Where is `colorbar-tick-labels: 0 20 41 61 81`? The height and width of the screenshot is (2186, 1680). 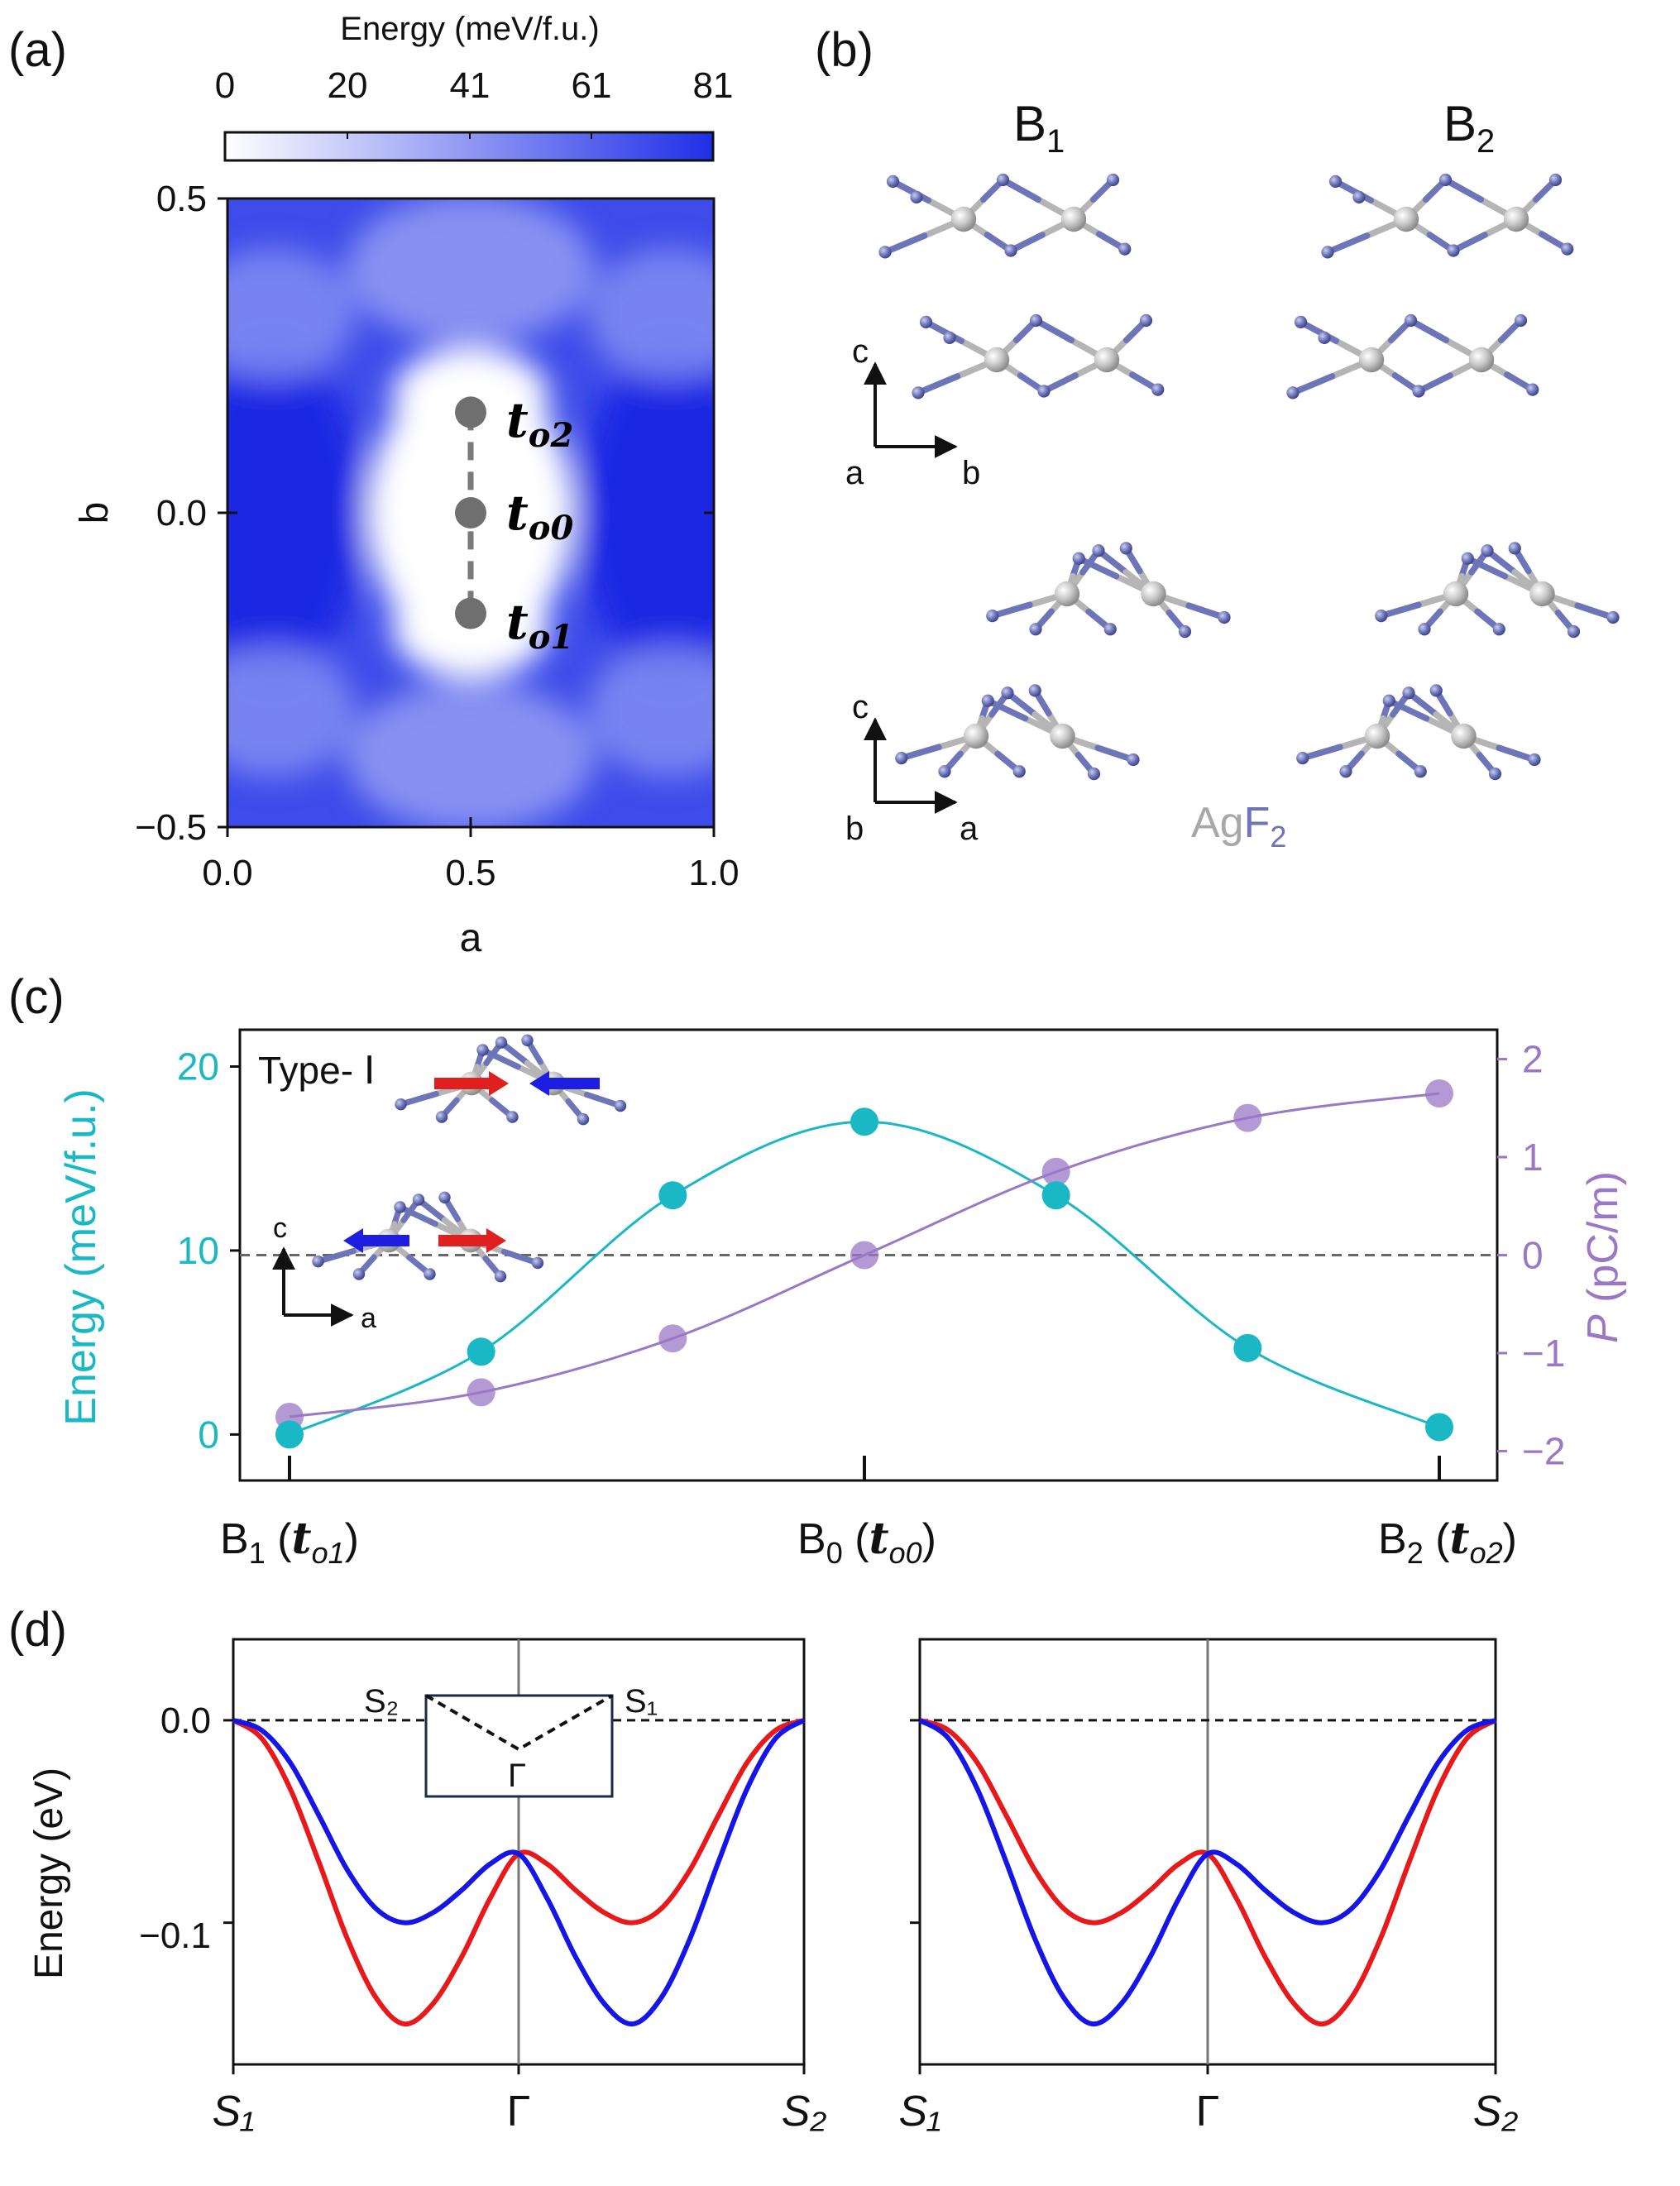 colorbar-tick-labels: 0 20 41 61 81 is located at coordinates (474, 85).